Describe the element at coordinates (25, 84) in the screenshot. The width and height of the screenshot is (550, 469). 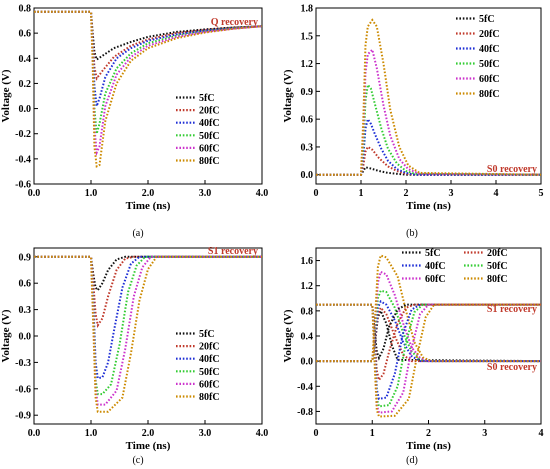
I see `y-tick-label: 0.2` at that location.